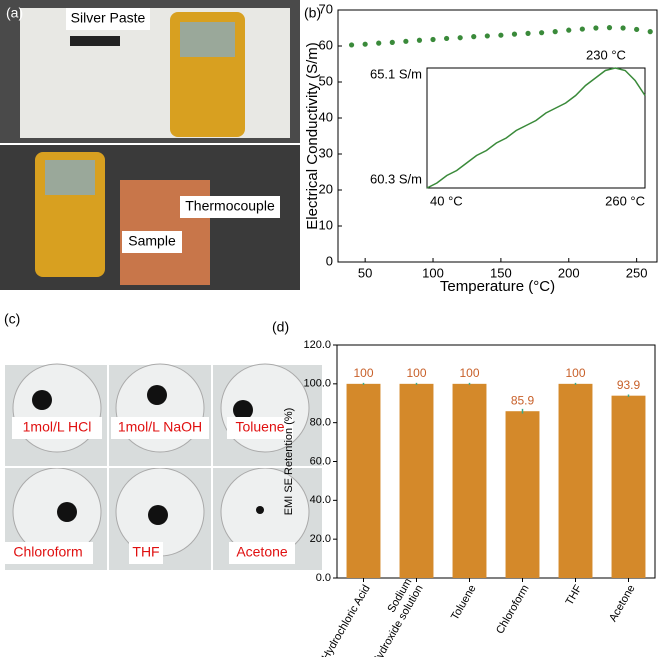  Describe the element at coordinates (446, 200) in the screenshot. I see `annotation: 40 °C` at that location.